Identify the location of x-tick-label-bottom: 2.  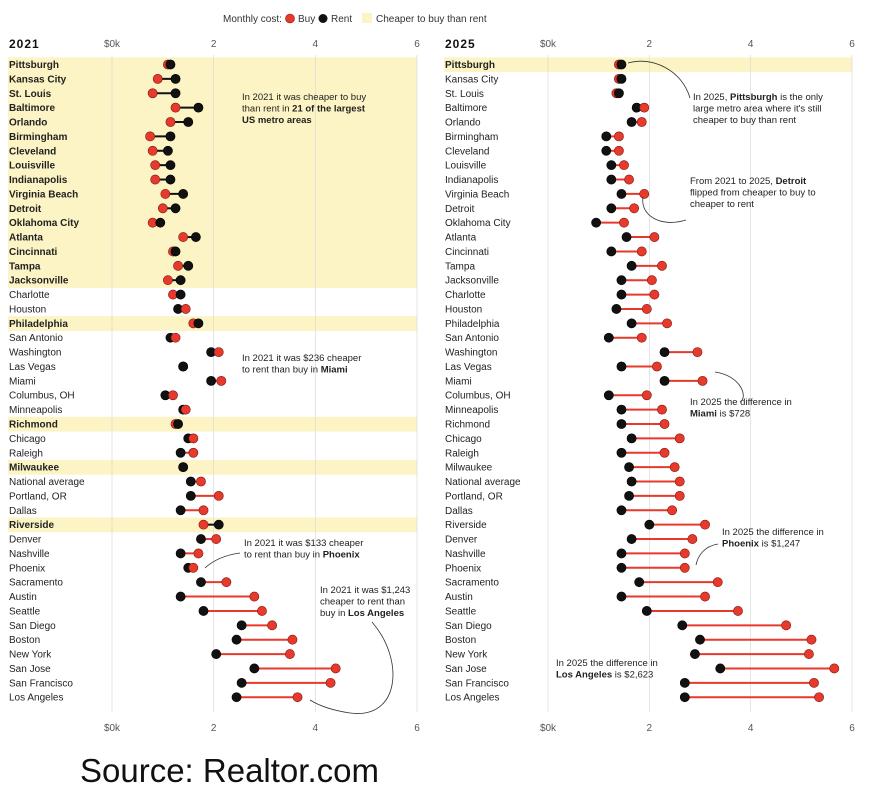
(214, 728).